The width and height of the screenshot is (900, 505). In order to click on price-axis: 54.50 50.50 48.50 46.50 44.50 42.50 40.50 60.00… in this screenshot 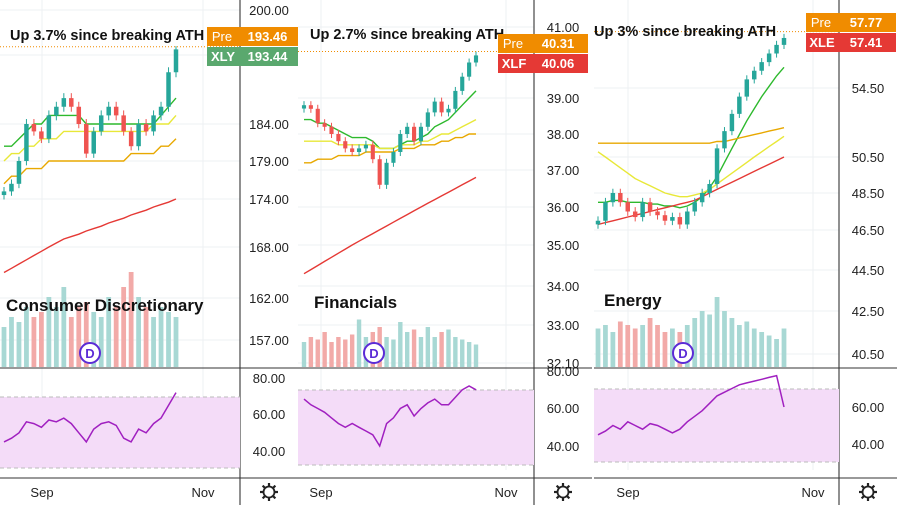, I will do `click(868, 266)`.